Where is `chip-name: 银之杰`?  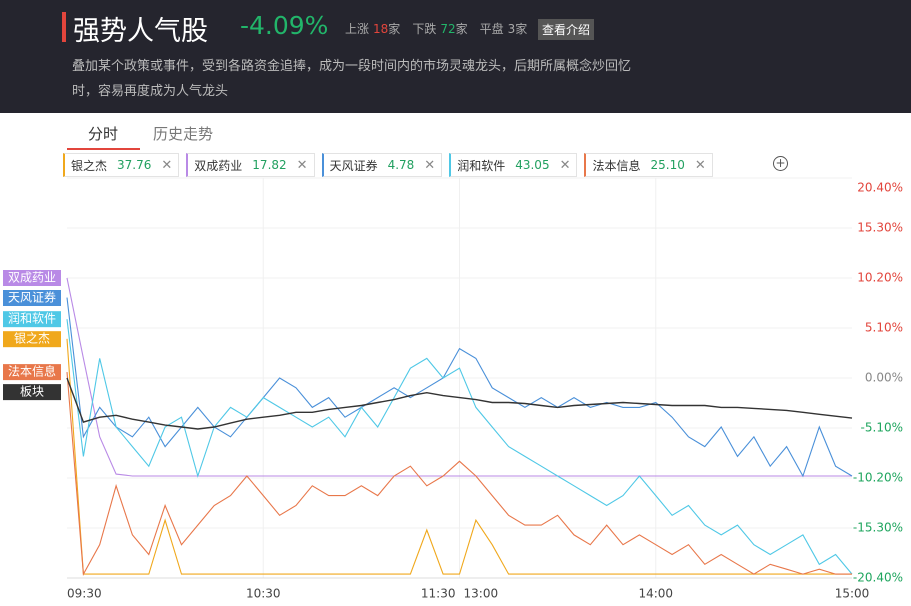
chip-name: 银之杰 is located at coordinates (89, 165).